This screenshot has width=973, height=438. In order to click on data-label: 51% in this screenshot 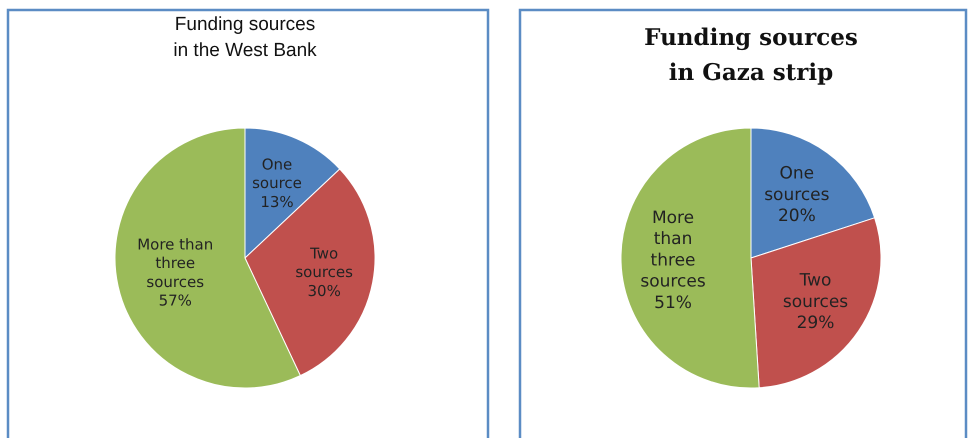, I will do `click(673, 302)`.